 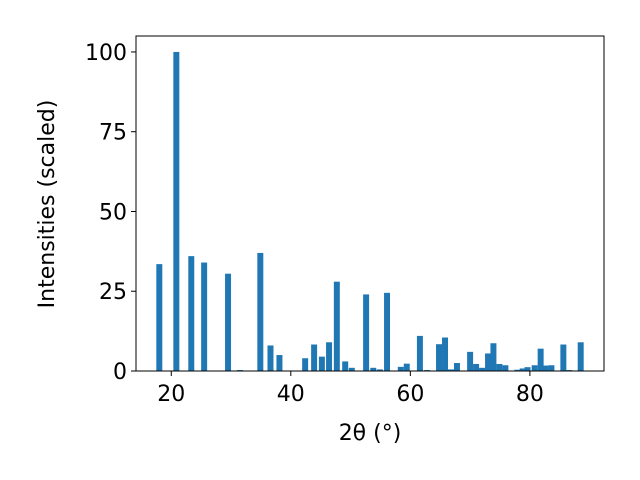 I want to click on x-tick-label: 20, so click(x=171, y=394).